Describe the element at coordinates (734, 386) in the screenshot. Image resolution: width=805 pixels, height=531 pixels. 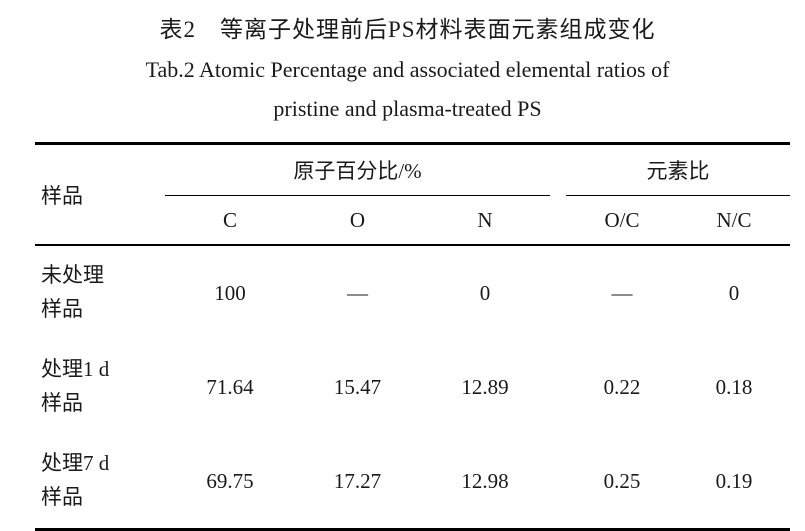
I see `value-cell: 0.18` at that location.